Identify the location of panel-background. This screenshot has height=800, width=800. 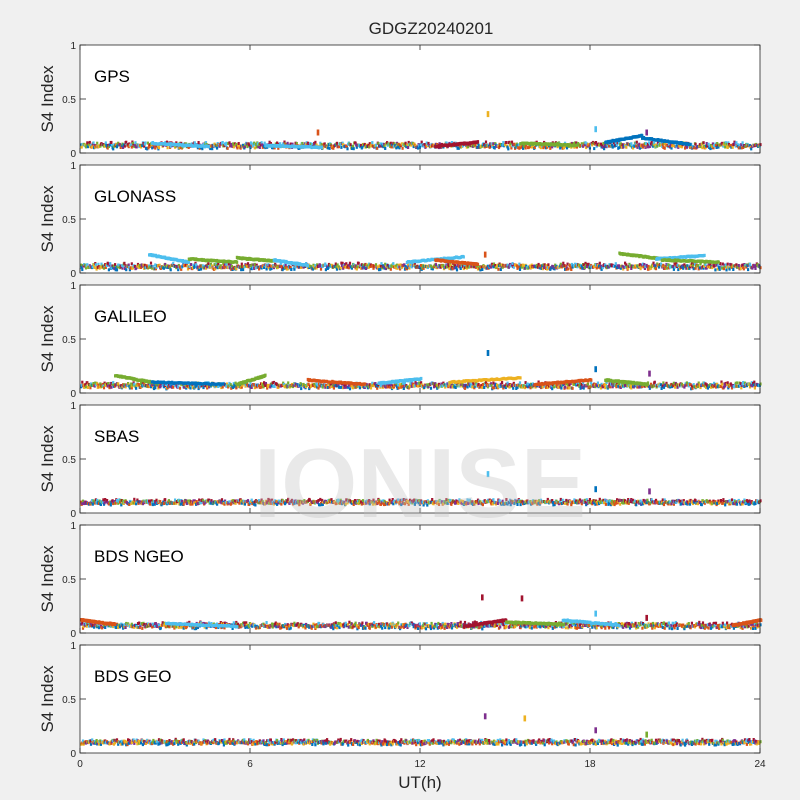
(420, 99).